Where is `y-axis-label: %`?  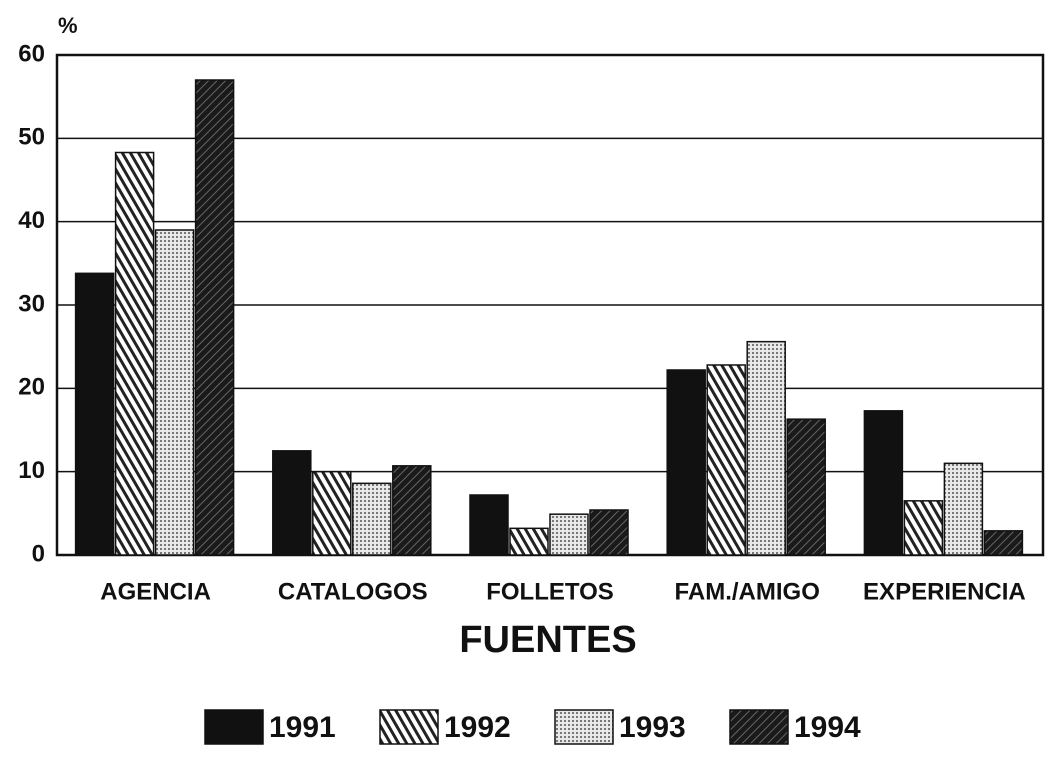 y-axis-label: % is located at coordinates (68, 25).